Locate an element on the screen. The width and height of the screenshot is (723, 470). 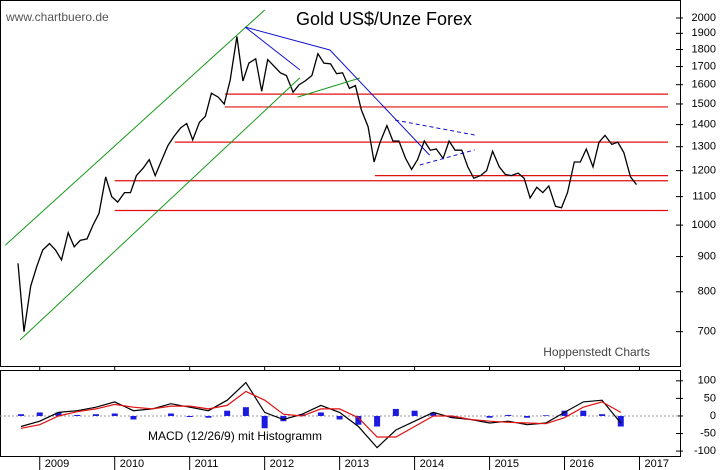
x-tick-label: 2010 is located at coordinates (132, 464).